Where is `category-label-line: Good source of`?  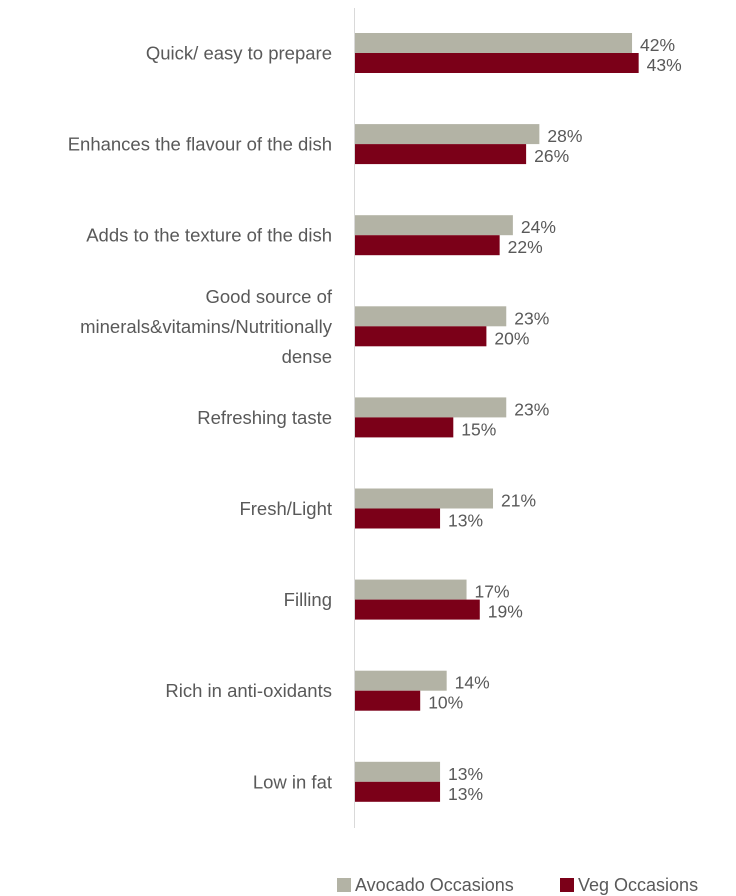 category-label-line: Good source of is located at coordinates (269, 296).